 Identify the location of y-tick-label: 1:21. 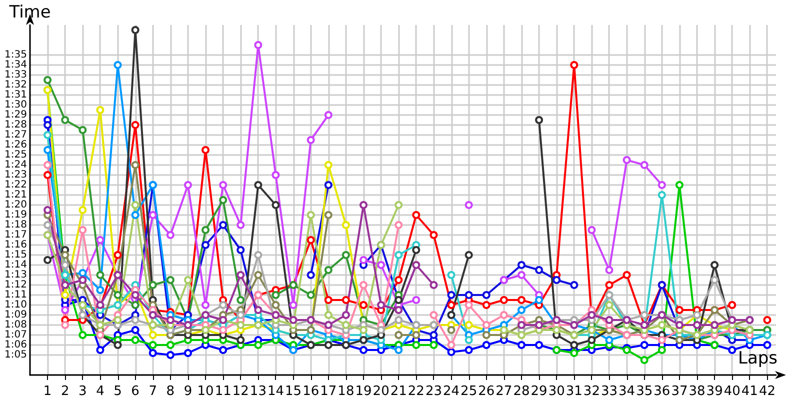
(15, 195).